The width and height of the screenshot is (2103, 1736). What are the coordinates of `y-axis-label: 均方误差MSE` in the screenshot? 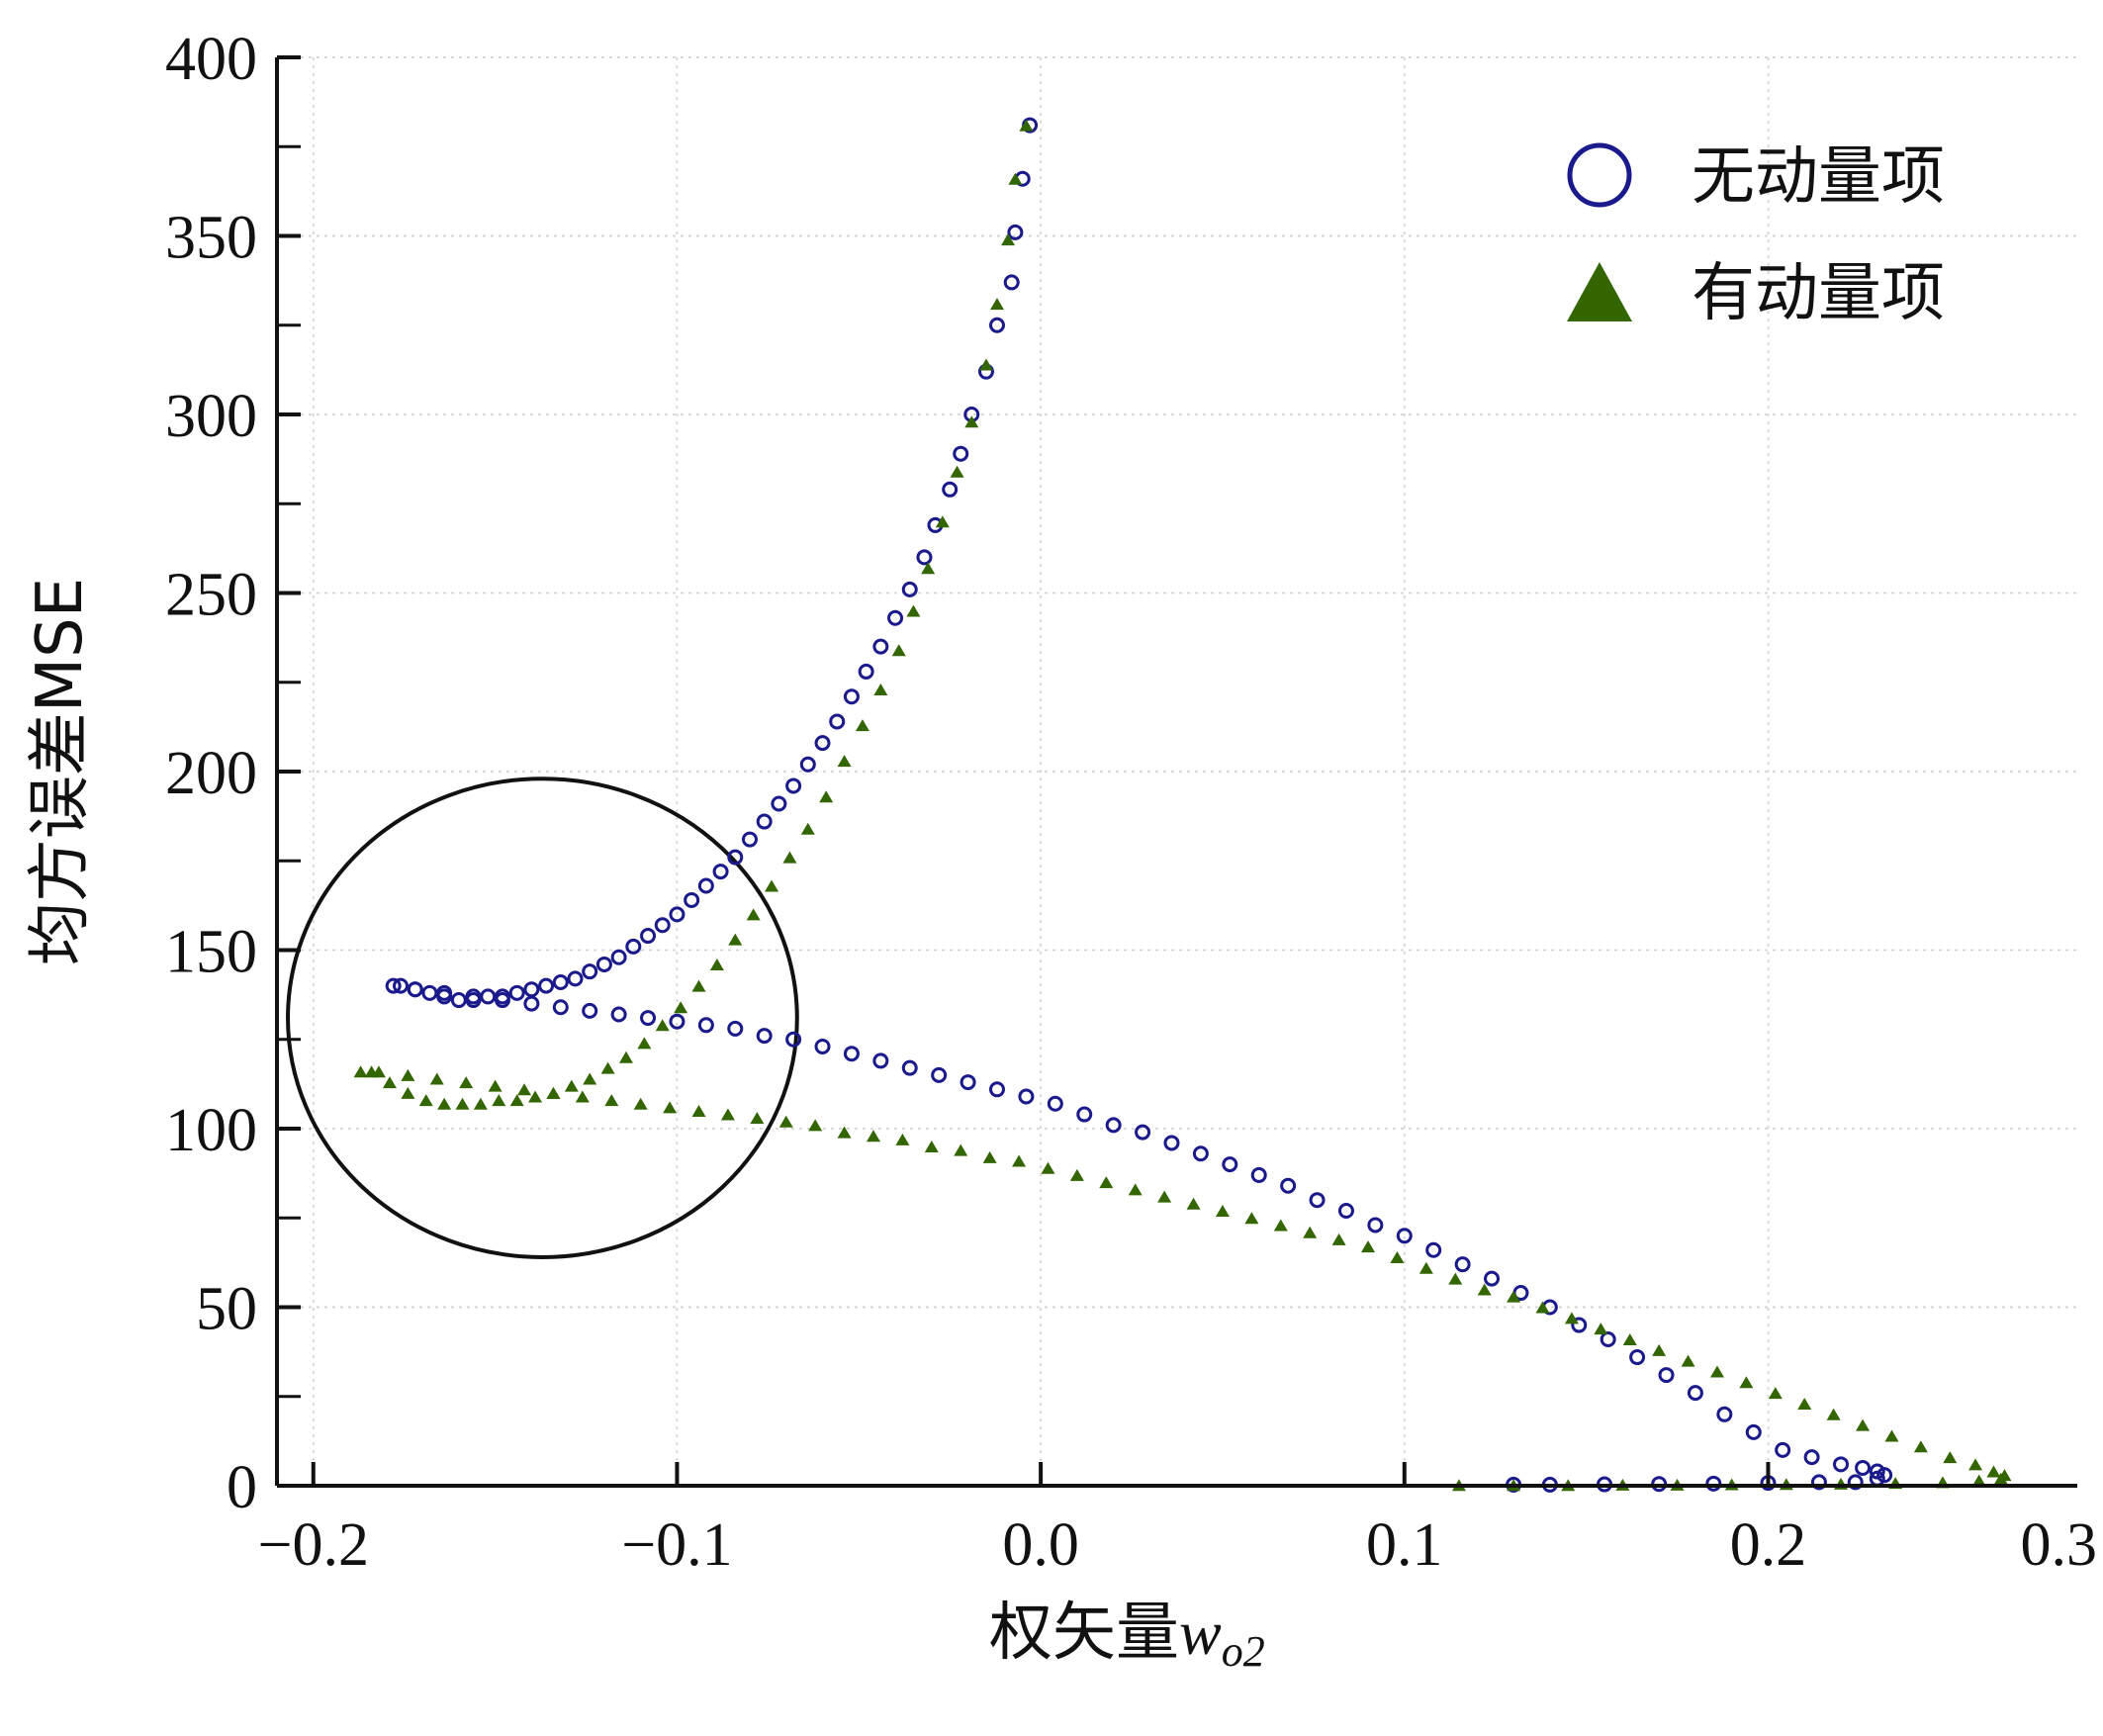 It's located at (60, 771).